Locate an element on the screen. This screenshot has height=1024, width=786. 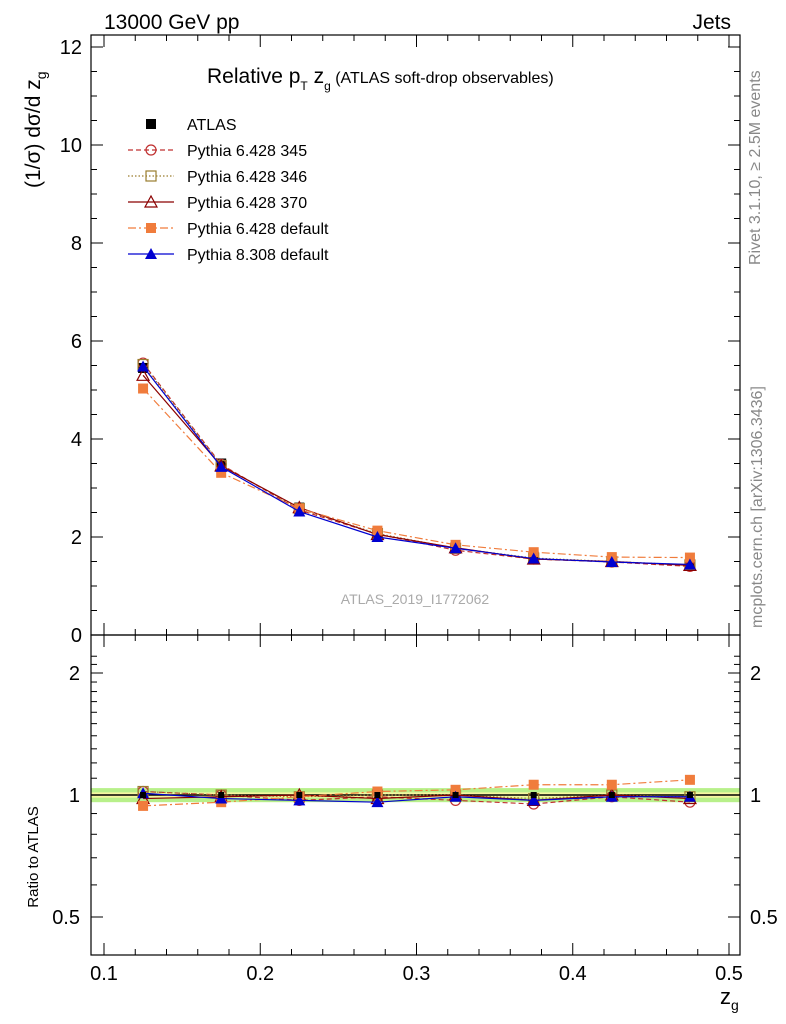
header-right: Jets is located at coordinates (711, 22).